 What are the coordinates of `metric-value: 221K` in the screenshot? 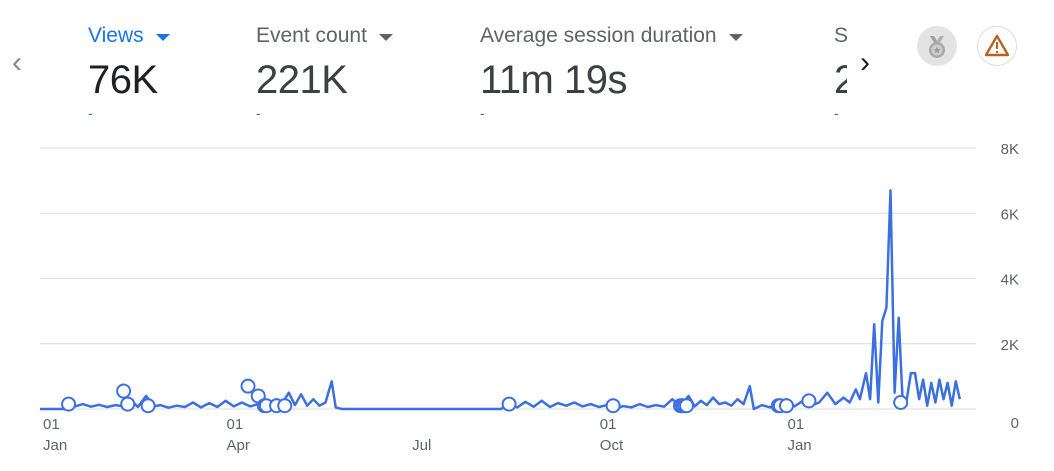 It's located at (302, 80).